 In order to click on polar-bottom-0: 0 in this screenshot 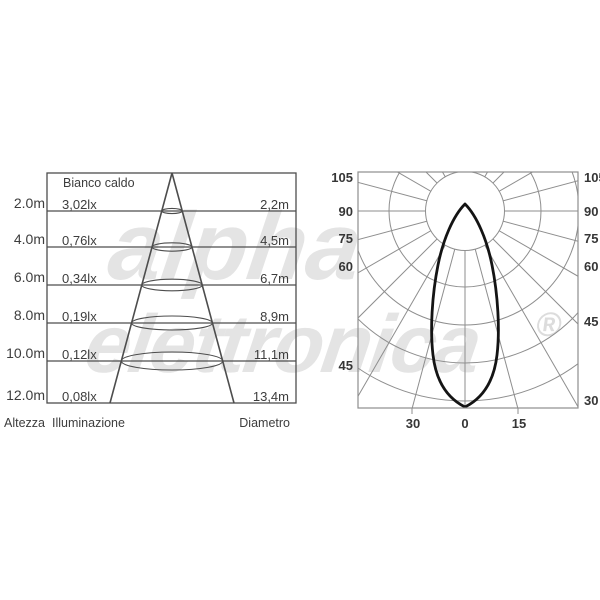, I will do `click(465, 423)`.